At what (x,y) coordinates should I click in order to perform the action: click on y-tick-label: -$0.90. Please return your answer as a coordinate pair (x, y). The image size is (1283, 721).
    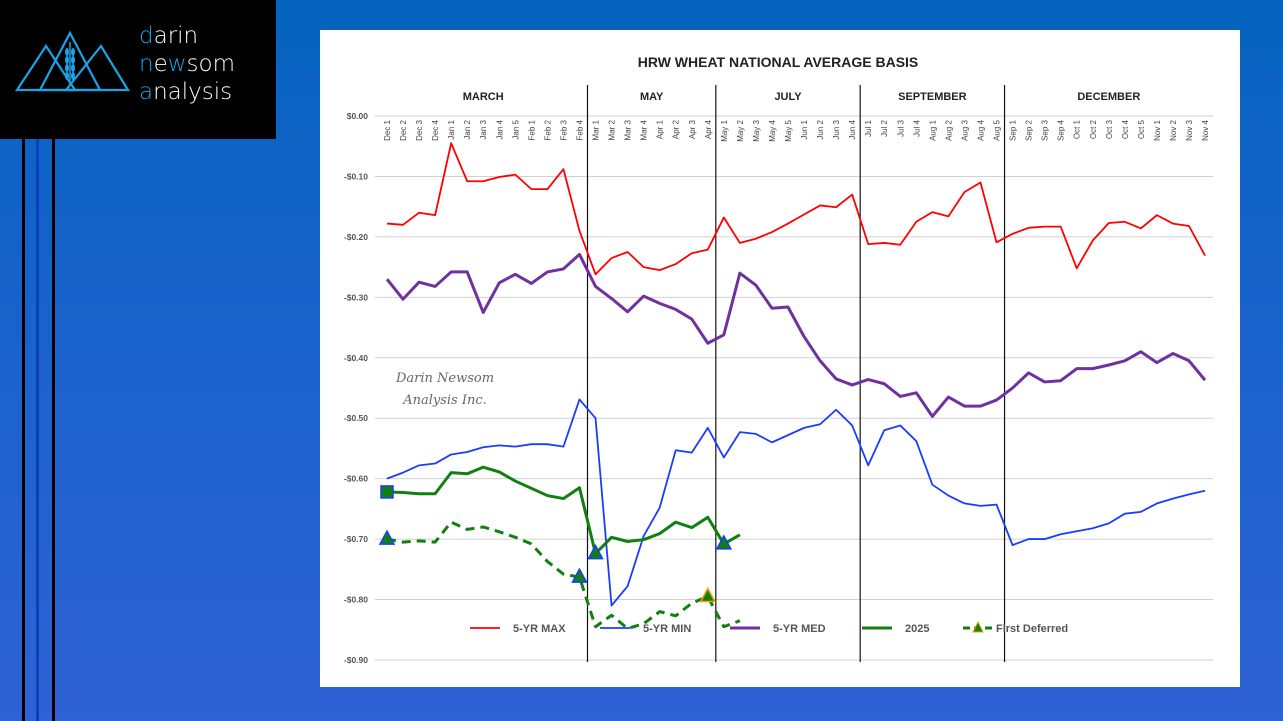
    Looking at the image, I should click on (356, 660).